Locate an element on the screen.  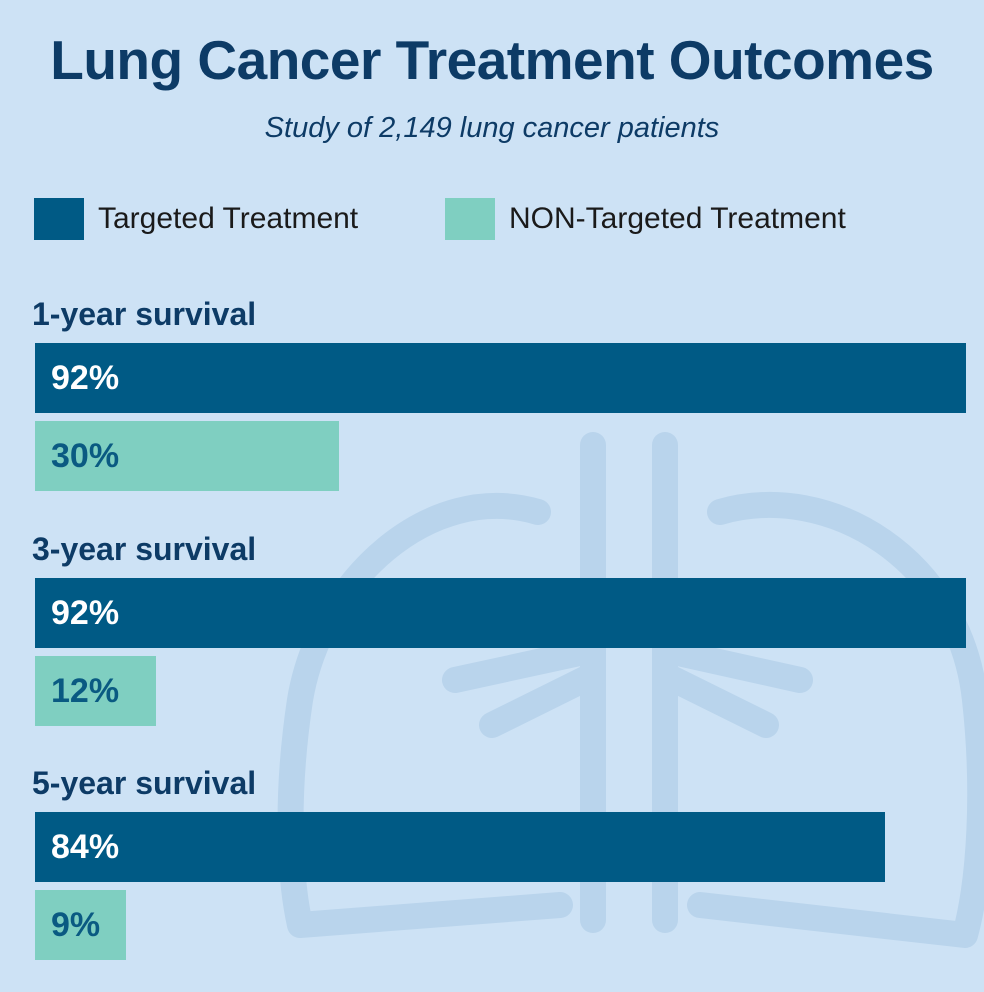
chart-subtitle: Study of 2,149 lung cancer patients is located at coordinates (492, 128).